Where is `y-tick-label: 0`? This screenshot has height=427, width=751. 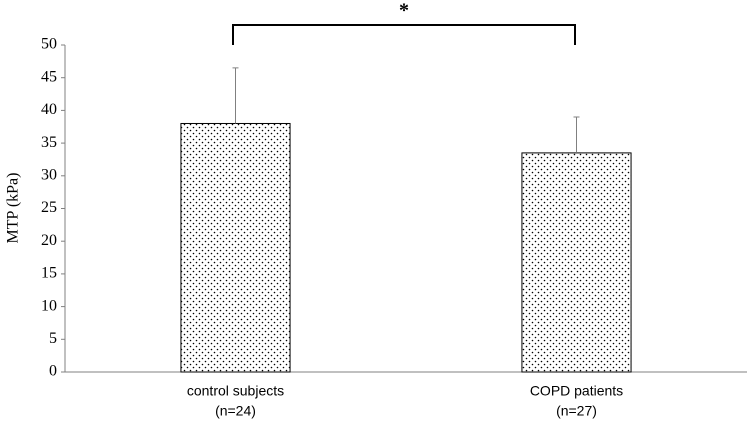
y-tick-label: 0 is located at coordinates (53, 371).